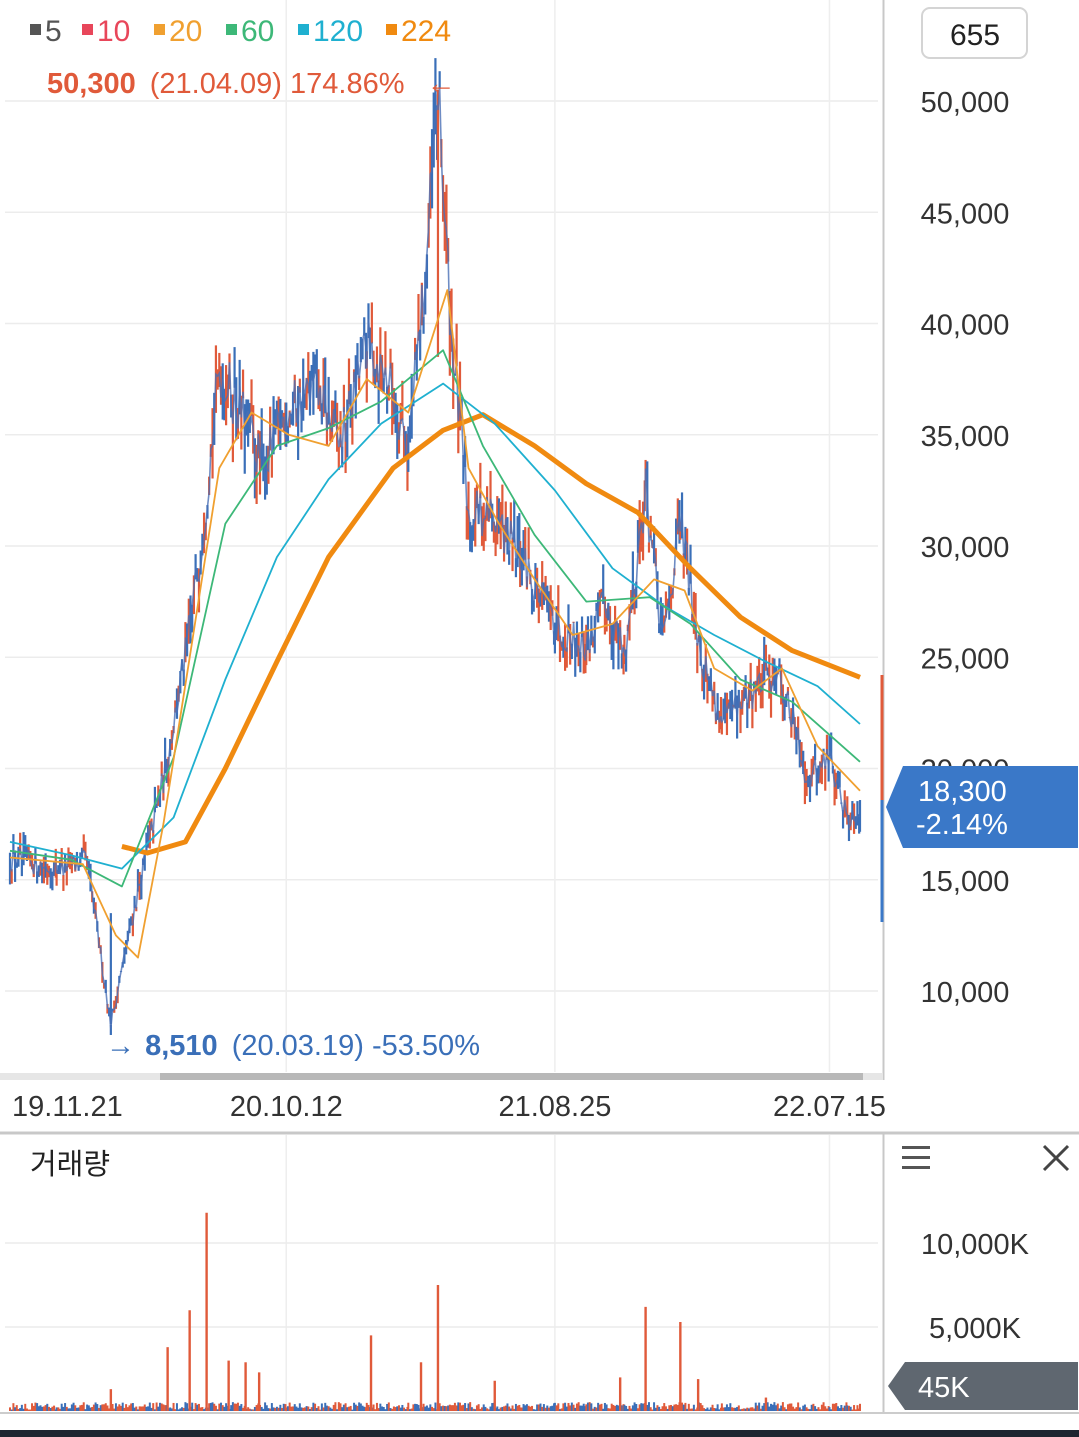 The height and width of the screenshot is (1437, 1079). Describe the element at coordinates (554, 1107) in the screenshot. I see `date-tick-label: 21.08.25` at that location.